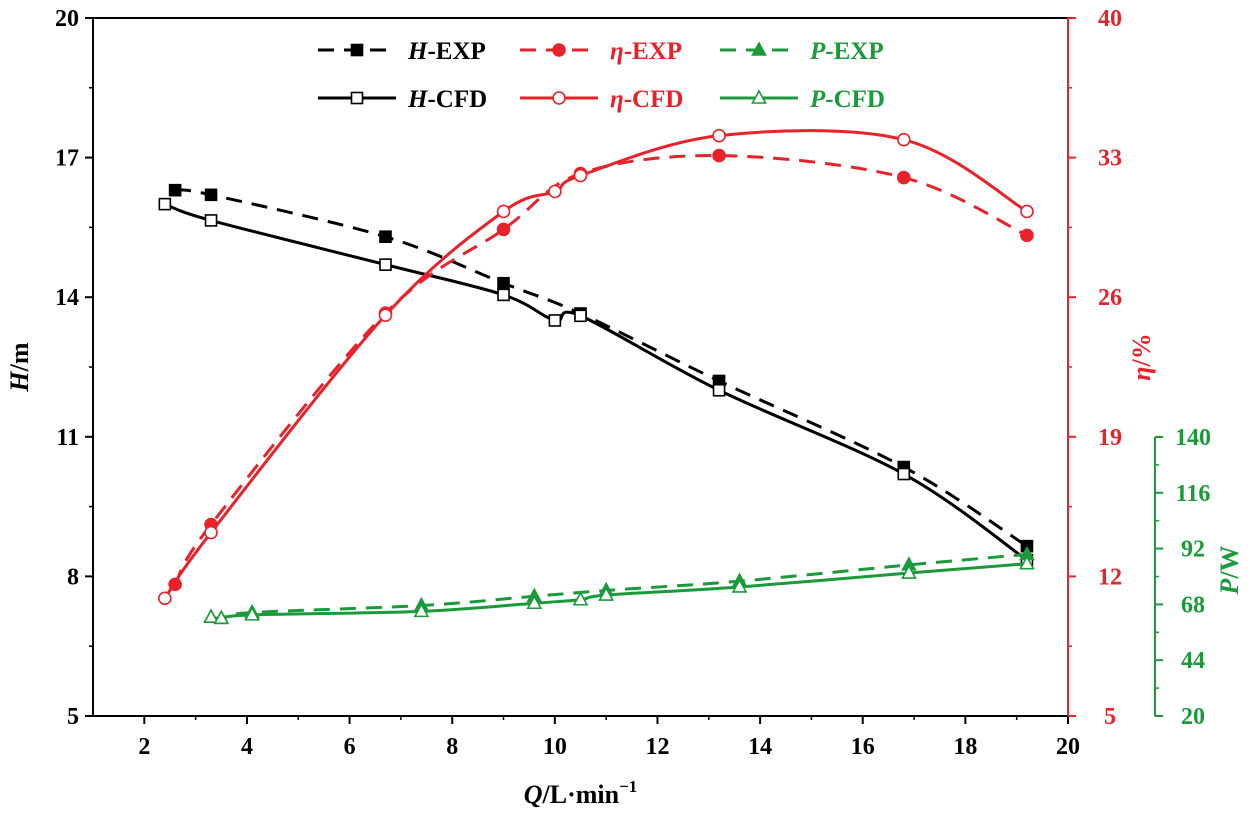 The image size is (1250, 817). Describe the element at coordinates (863, 747) in the screenshot. I see `x-tick-label: 16` at that location.